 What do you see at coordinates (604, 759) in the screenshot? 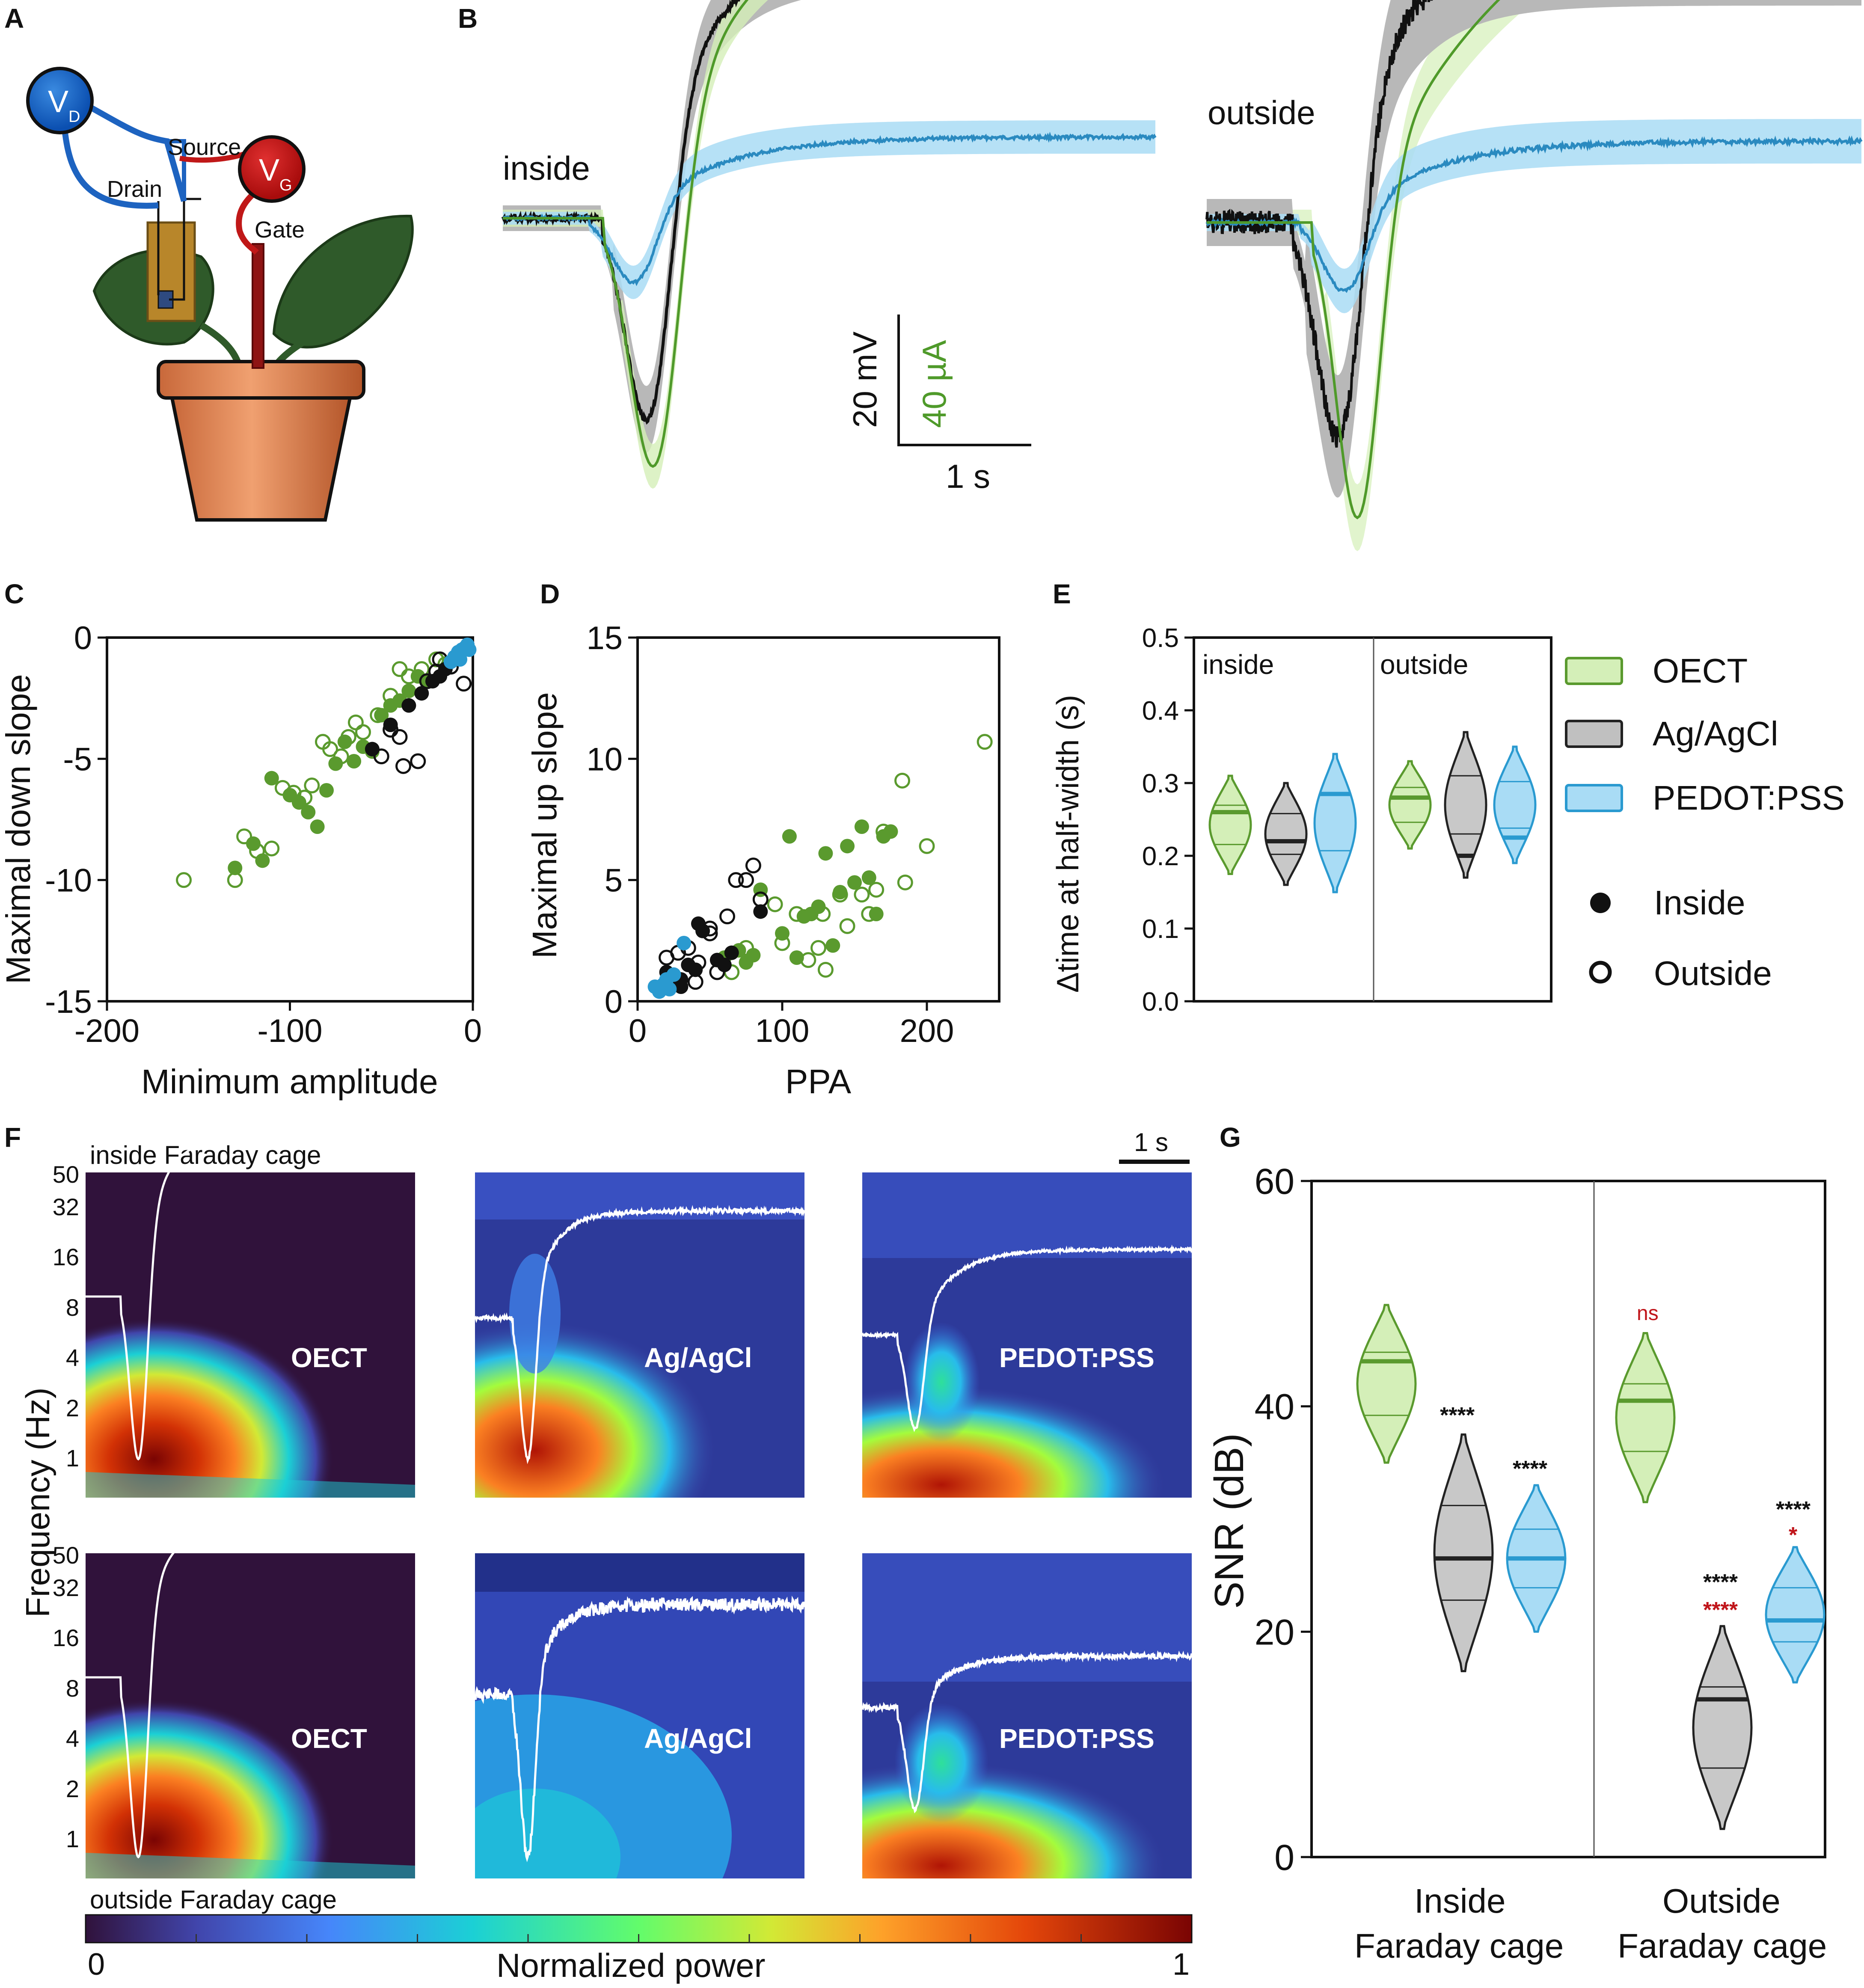
I see `d-ytick-label: 10` at bounding box center [604, 759].